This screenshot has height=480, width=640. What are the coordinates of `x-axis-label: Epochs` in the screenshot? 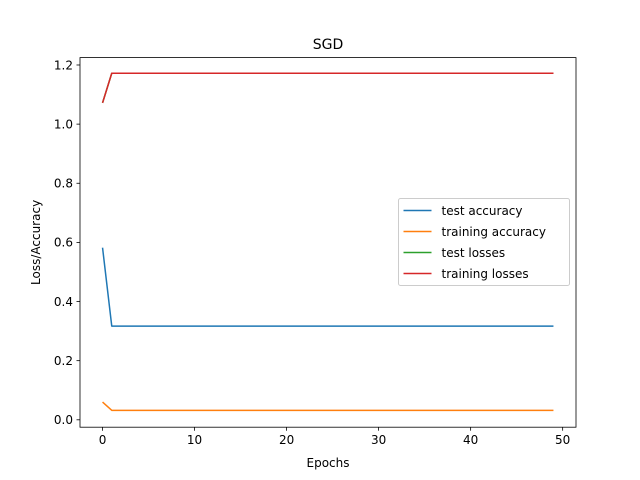 It's located at (328, 463).